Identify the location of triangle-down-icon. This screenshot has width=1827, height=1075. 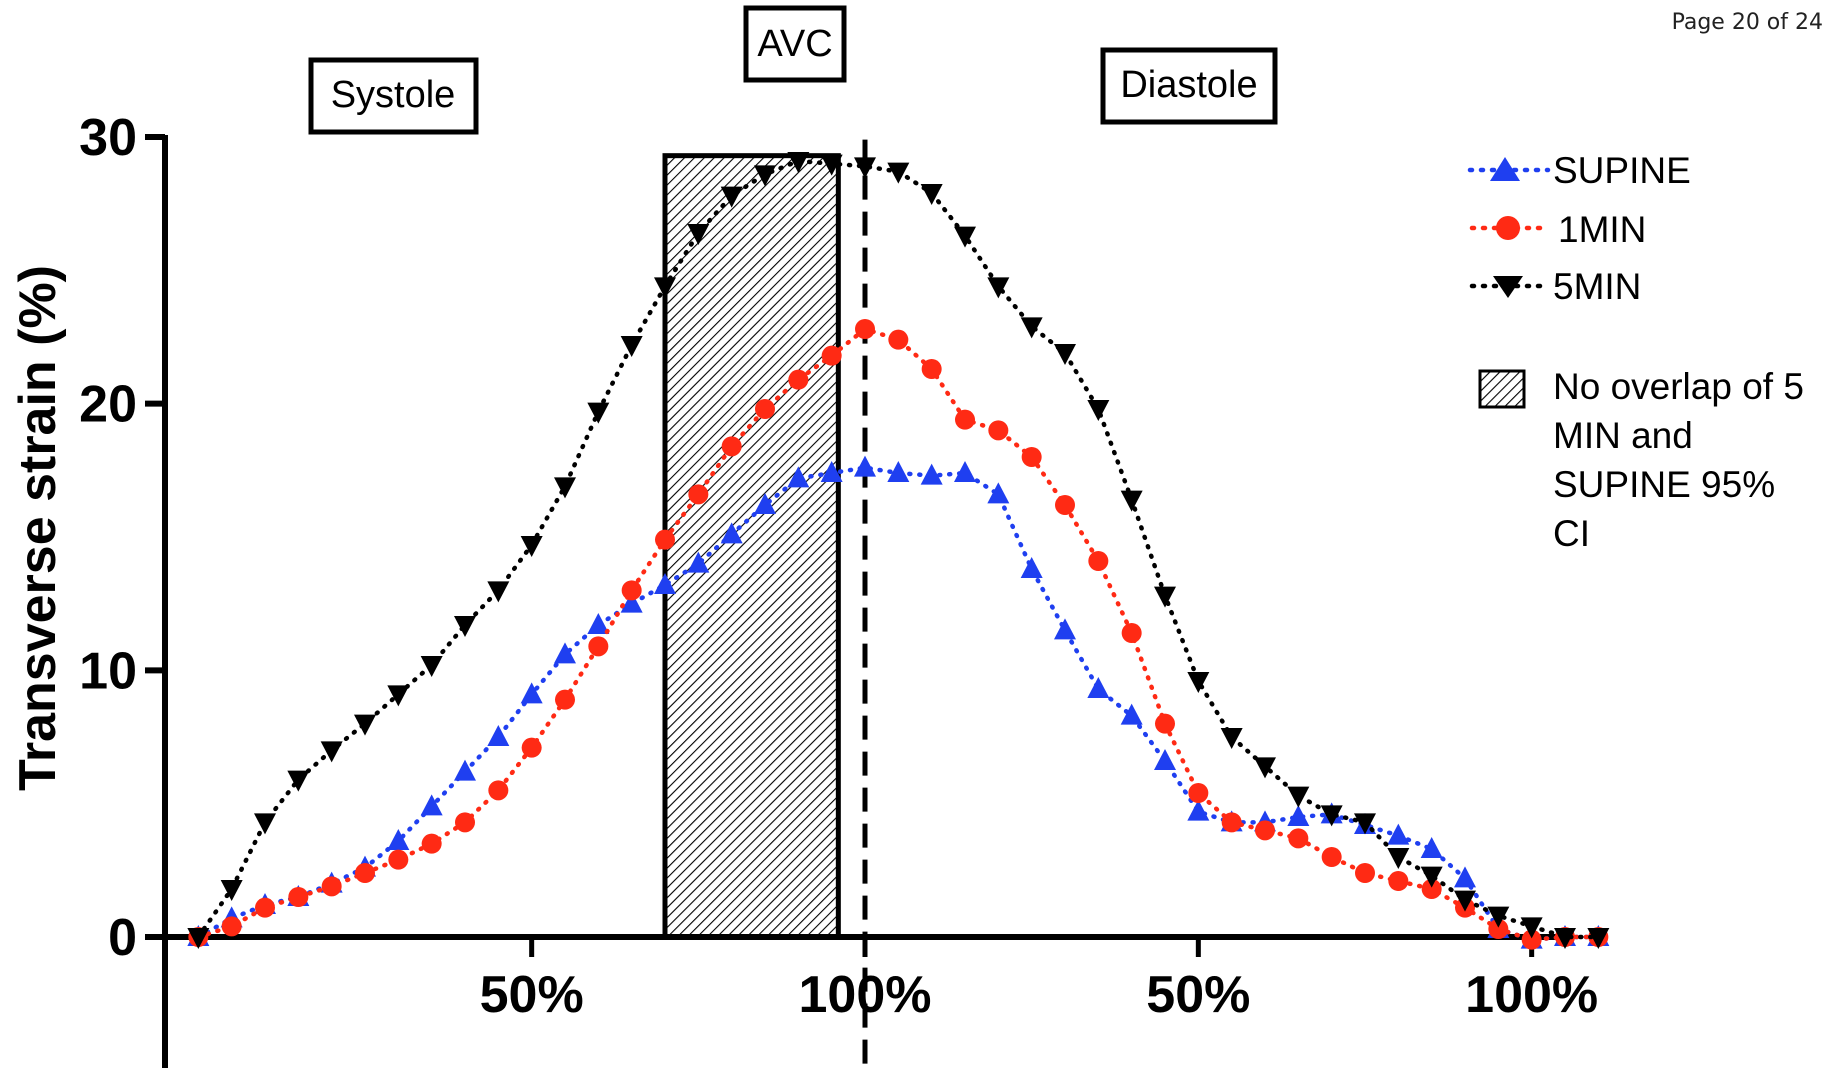
(1508, 287).